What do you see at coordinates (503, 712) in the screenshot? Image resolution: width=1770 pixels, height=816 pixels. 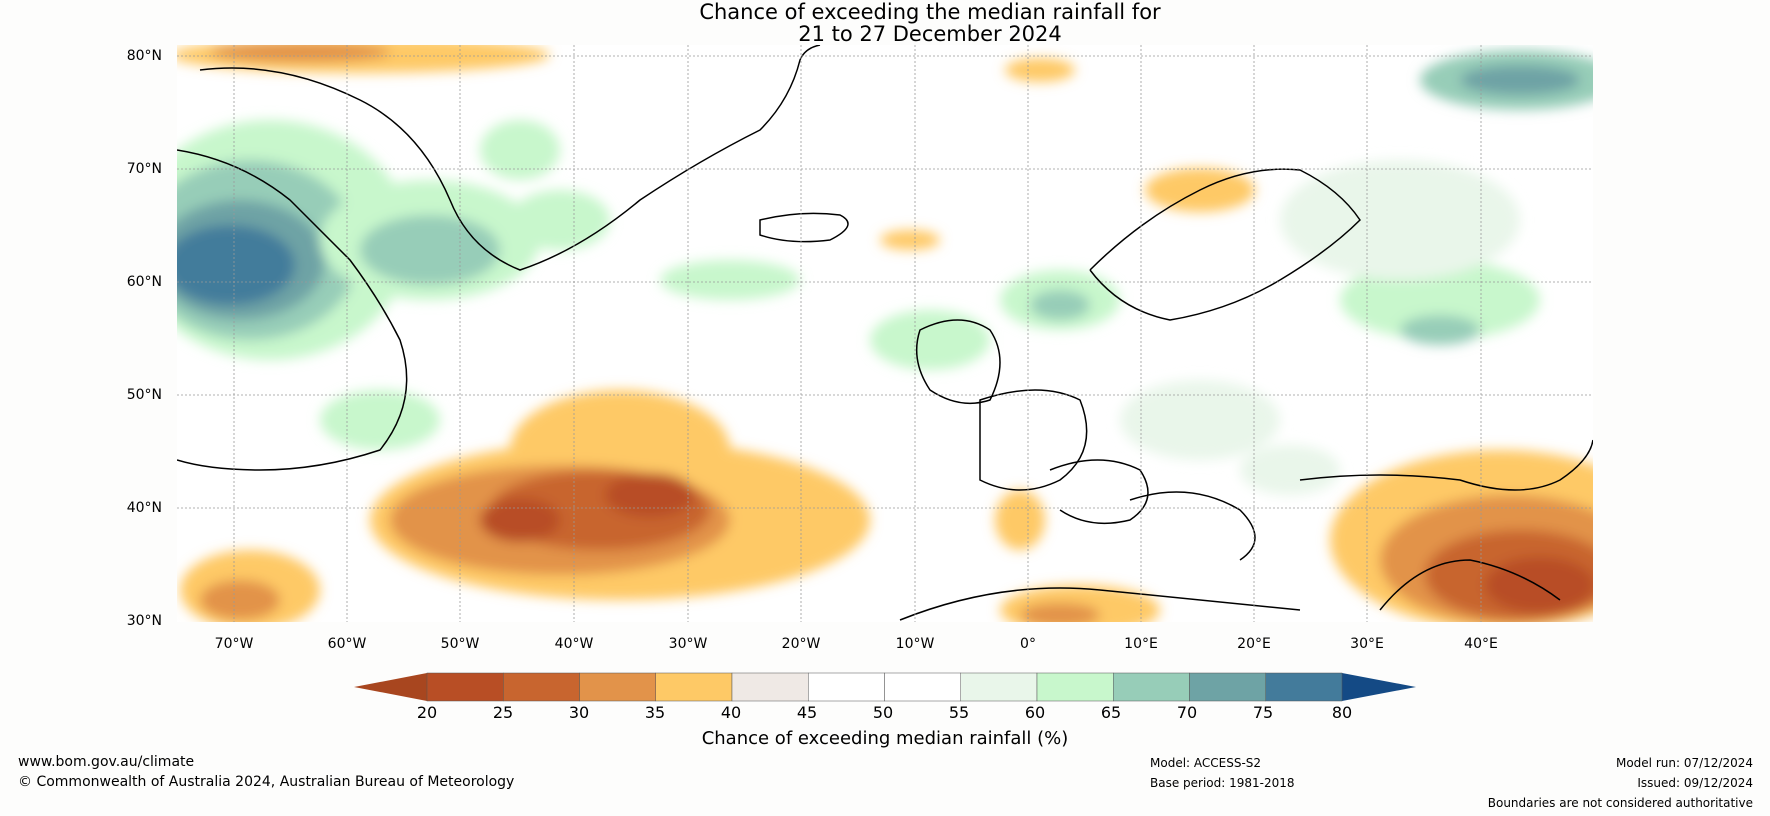 I see `colorbar-tick-25: 25` at bounding box center [503, 712].